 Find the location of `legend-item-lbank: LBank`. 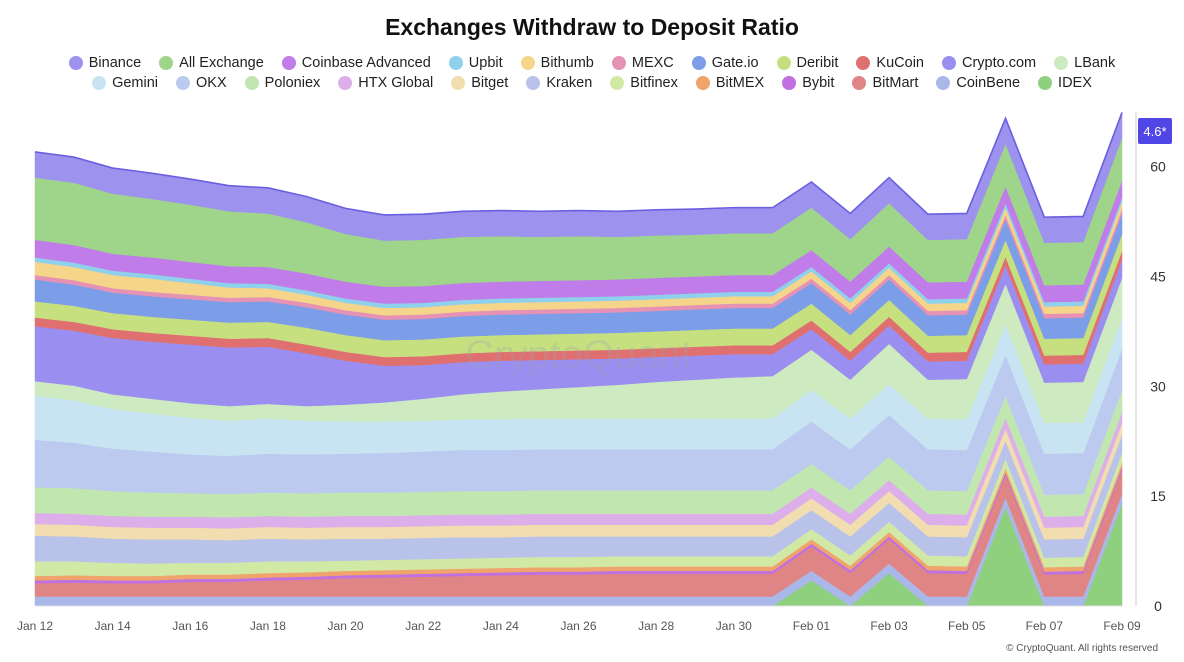

legend-item-lbank: LBank is located at coordinates (1084, 63).